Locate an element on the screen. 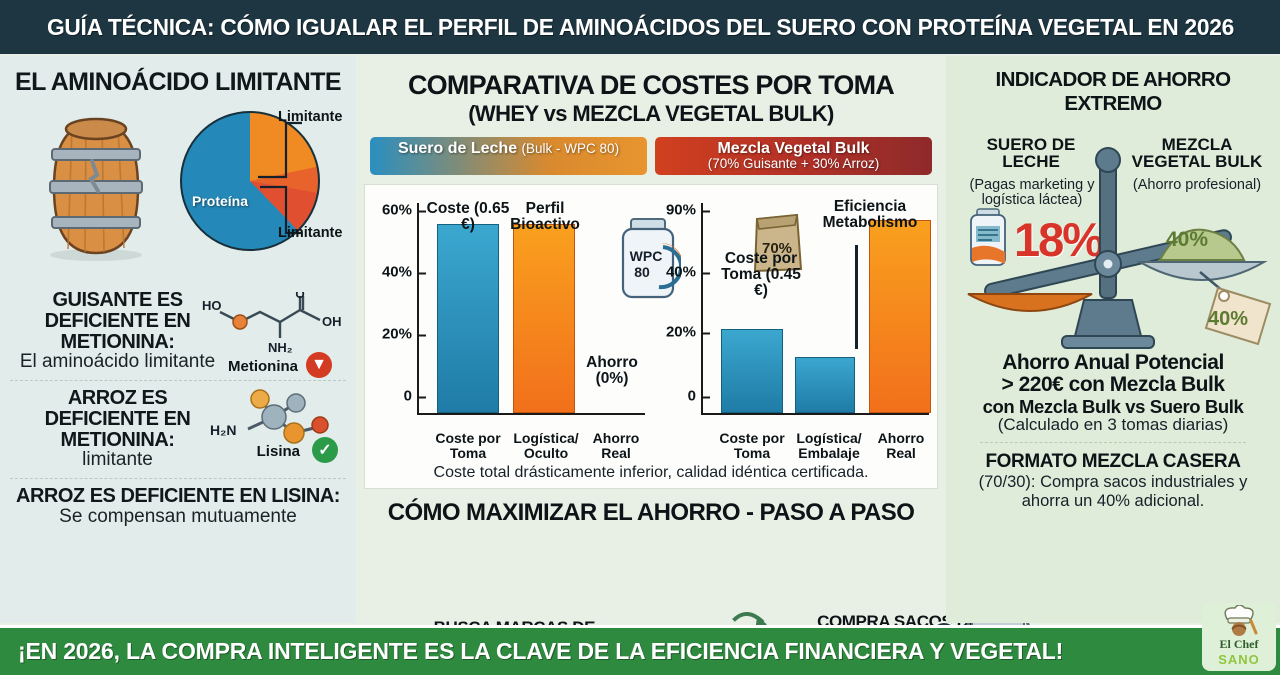 This screenshot has height=675, width=1280. annotation-whey-perfil: Perfil Bioactivo is located at coordinates (545, 217).